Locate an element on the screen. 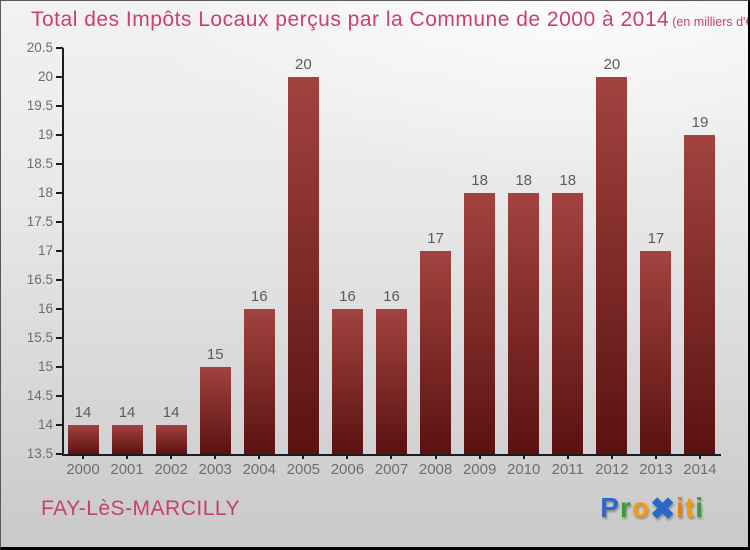  y-axis-label: 17 is located at coordinates (45, 250).